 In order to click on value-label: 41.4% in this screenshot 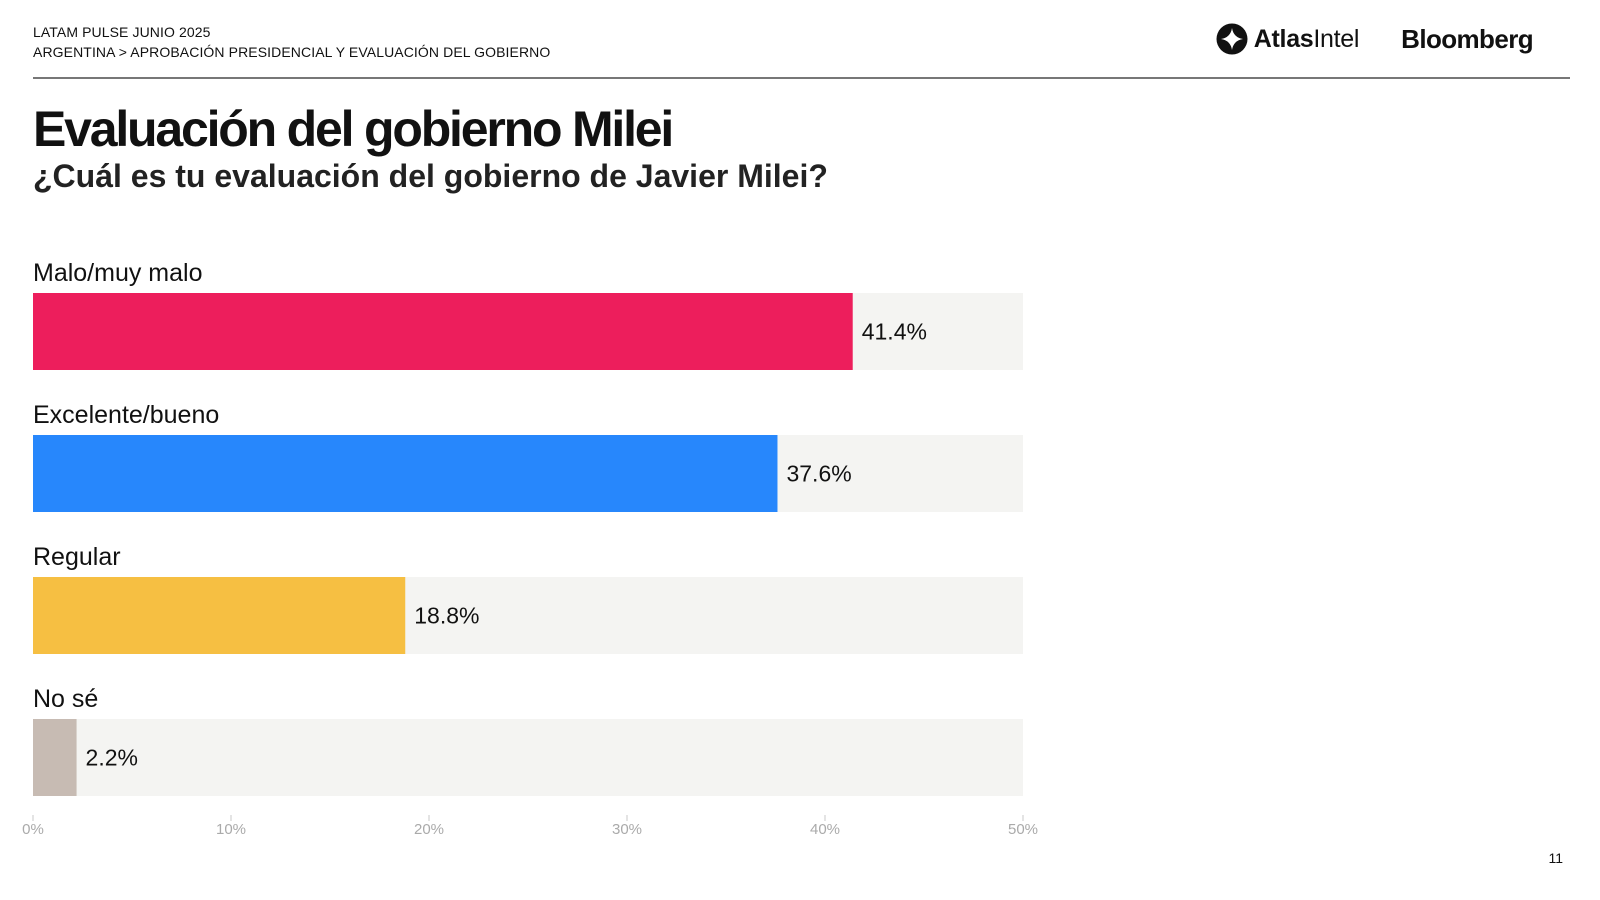, I will do `click(894, 332)`.